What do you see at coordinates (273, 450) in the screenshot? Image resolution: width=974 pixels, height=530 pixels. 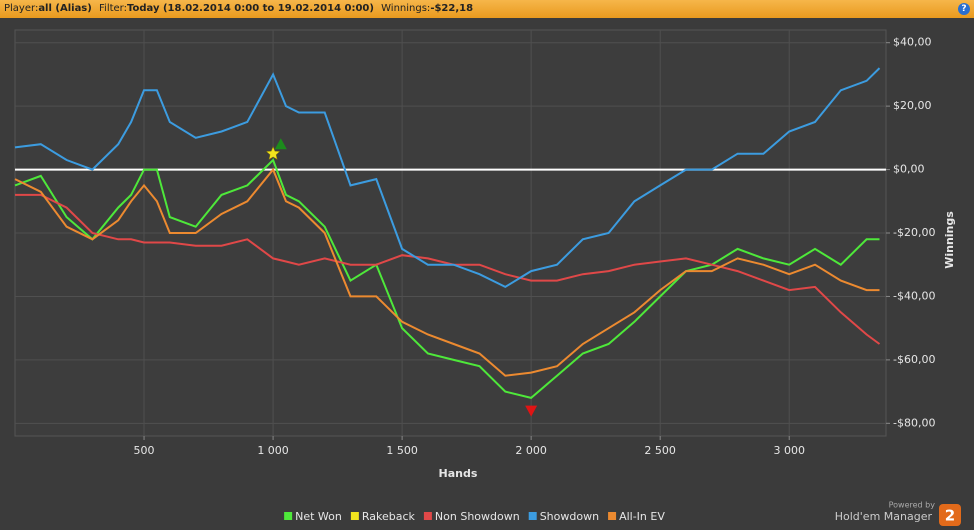 I see `x-tick-label: 1 000` at bounding box center [273, 450].